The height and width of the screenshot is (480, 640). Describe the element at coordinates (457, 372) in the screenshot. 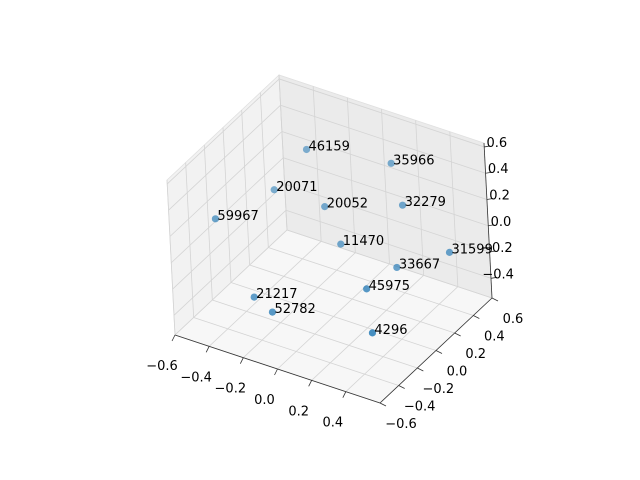

I see `y-tick-label: 0.0` at that location.